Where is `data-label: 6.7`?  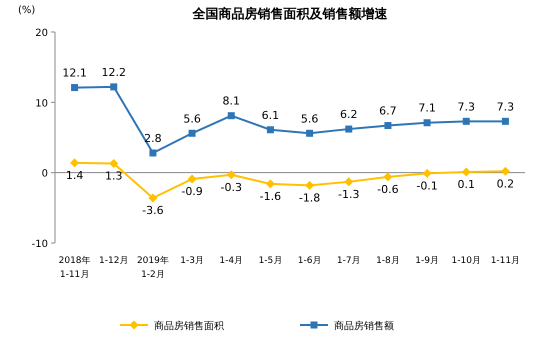 data-label: 6.7 is located at coordinates (388, 111).